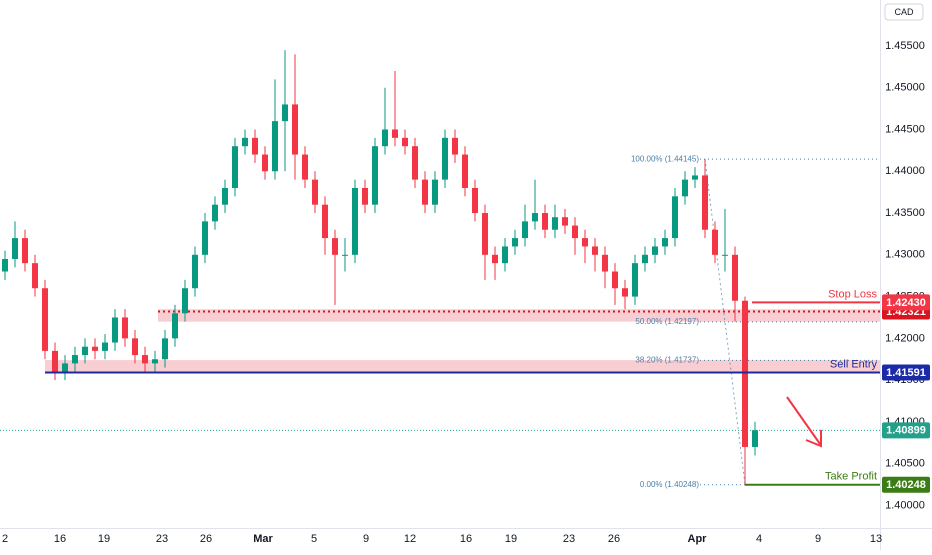  Describe the element at coordinates (698, 539) in the screenshot. I see `x-tick-label: Apr` at that location.